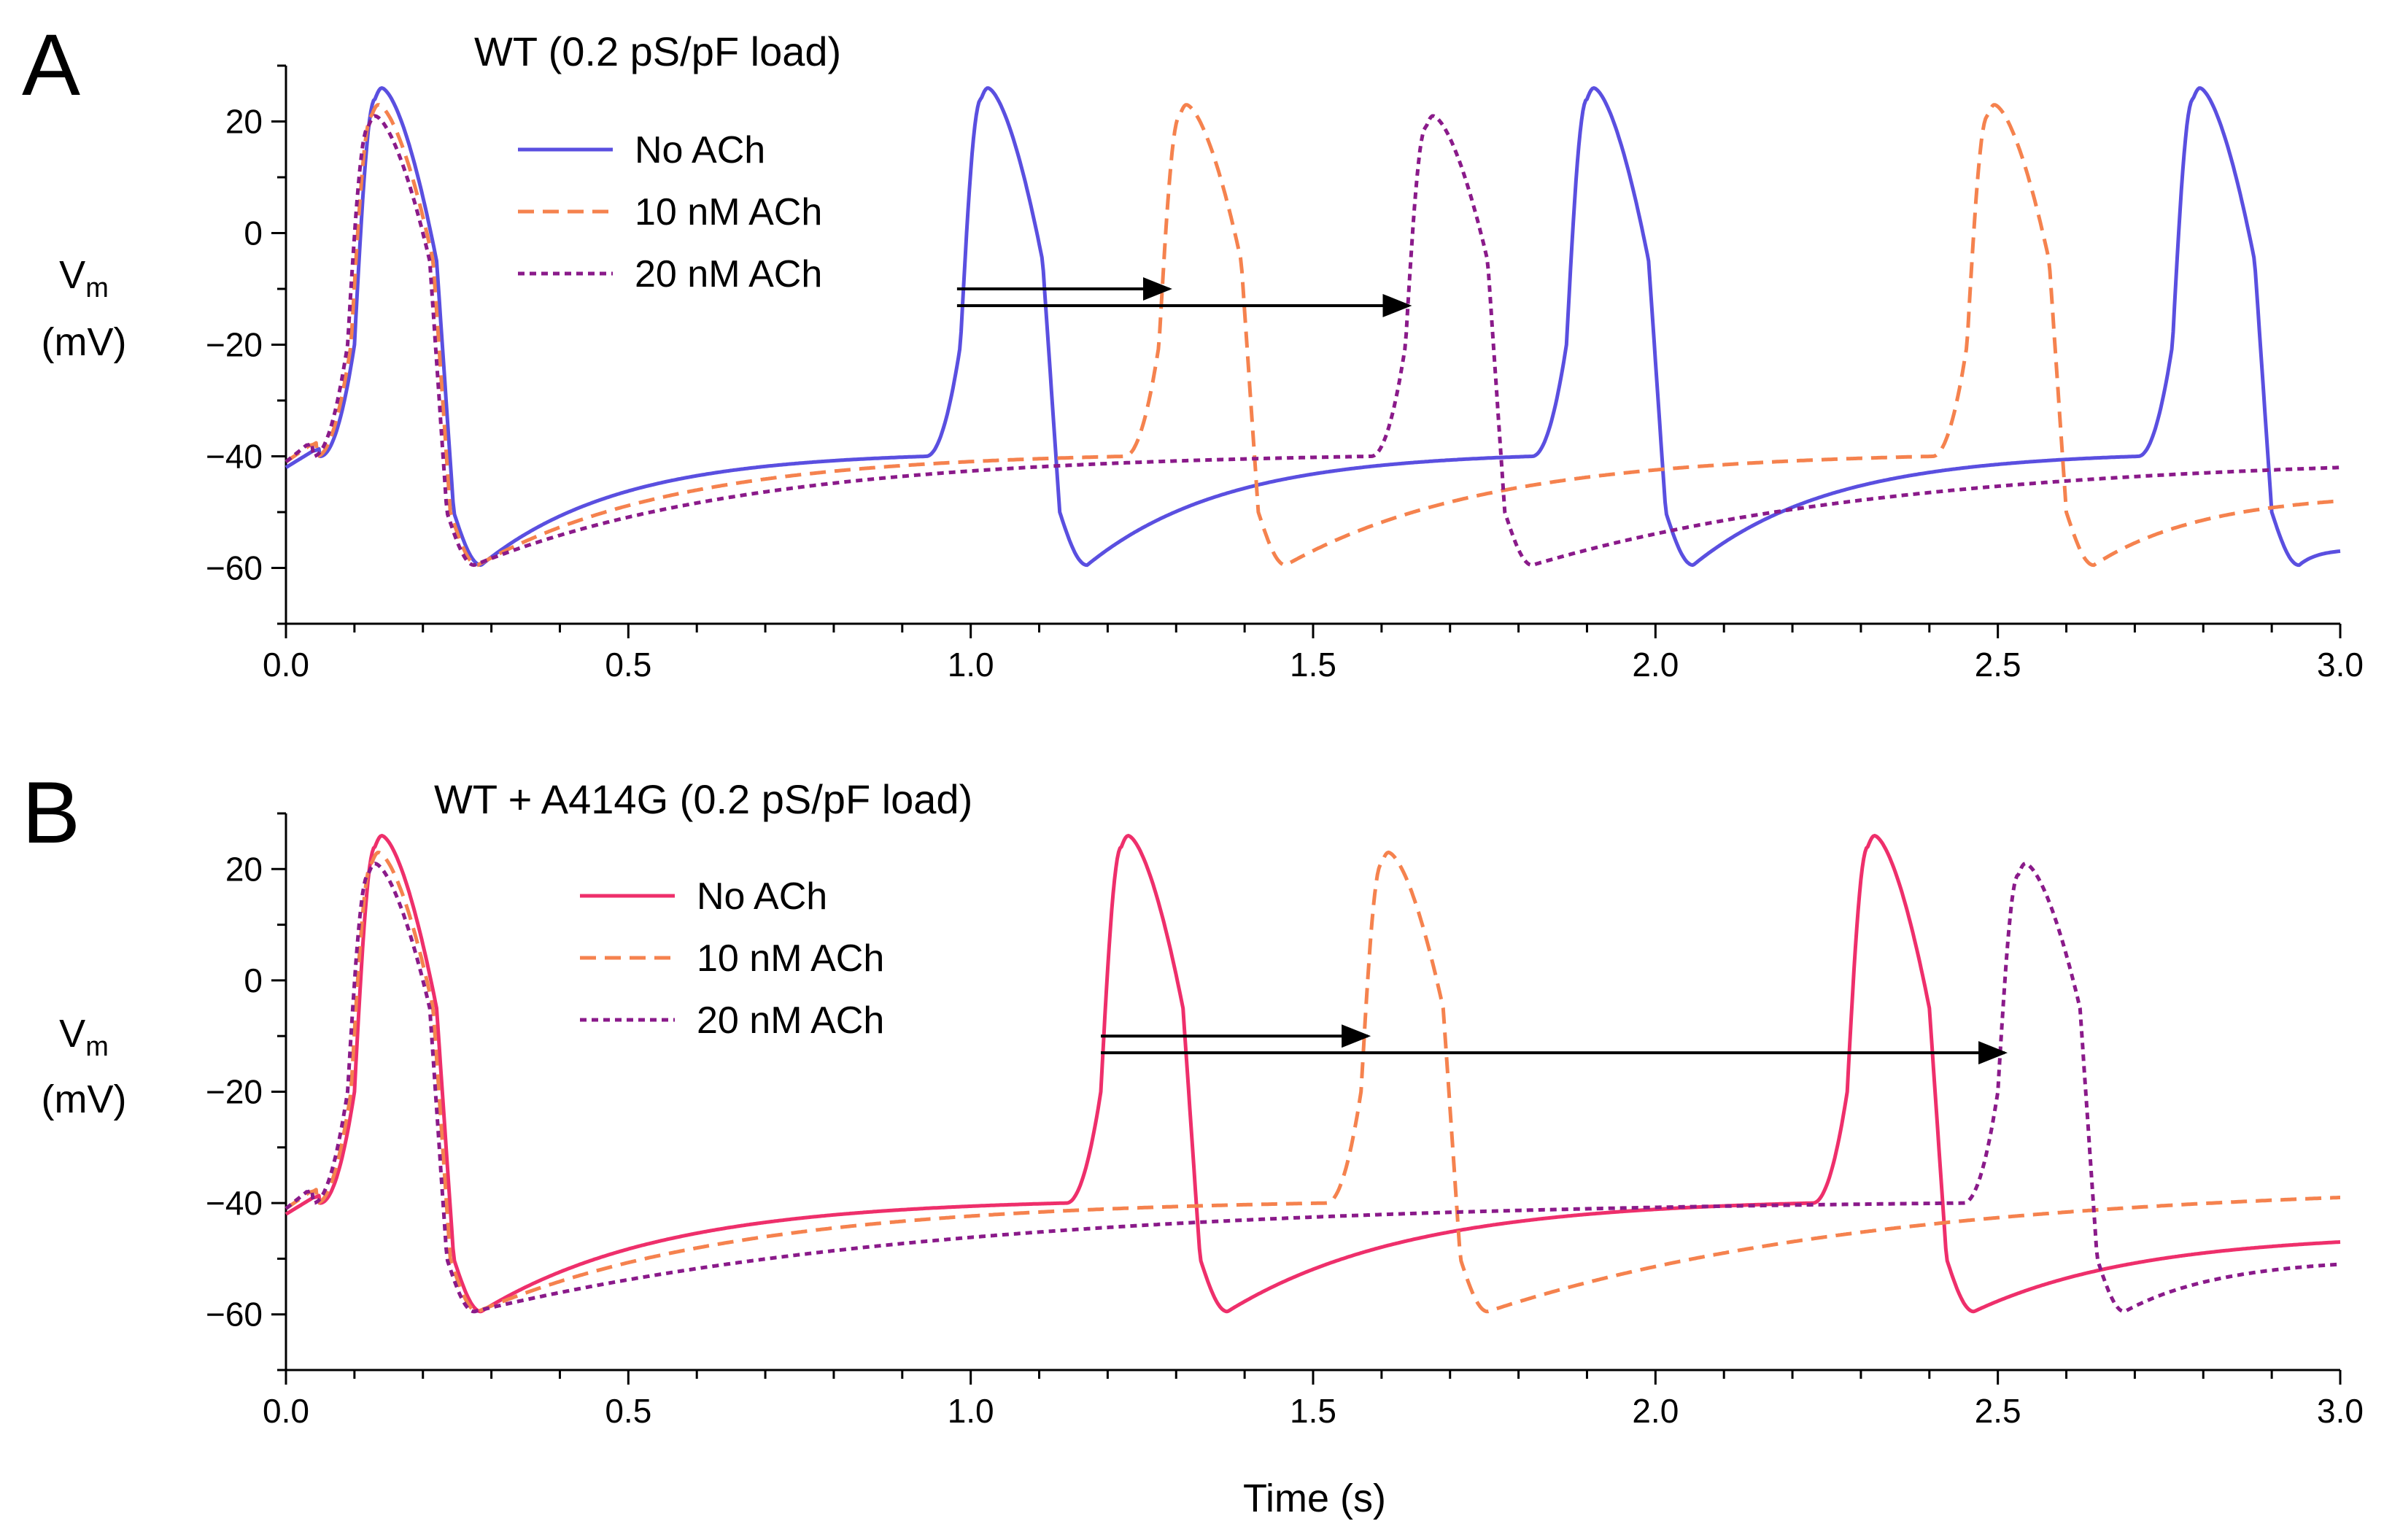  What do you see at coordinates (51, 813) in the screenshot?
I see `panel-b-letter: B` at bounding box center [51, 813].